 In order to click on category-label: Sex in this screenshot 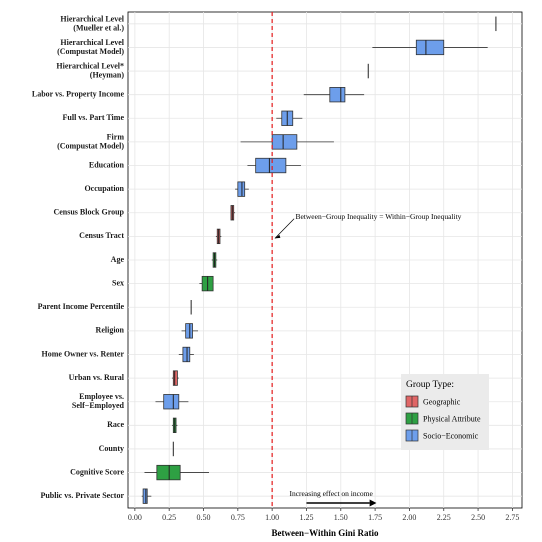, I will do `click(118, 282)`.